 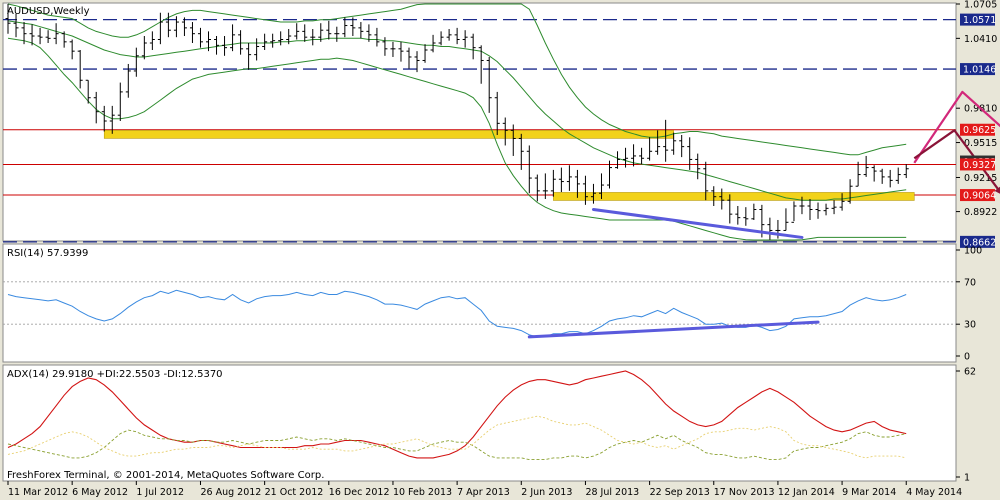 What do you see at coordinates (956, 161) in the screenshot?
I see `bearish-scenario-arrow` at bounding box center [956, 161].